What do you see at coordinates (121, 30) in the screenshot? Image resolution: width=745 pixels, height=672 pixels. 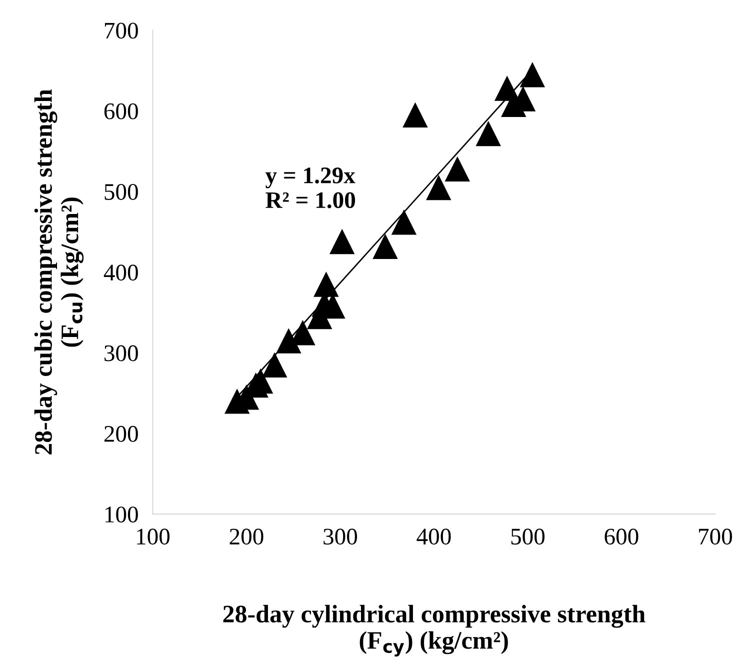 I see `y-tick-label: 700` at bounding box center [121, 30].